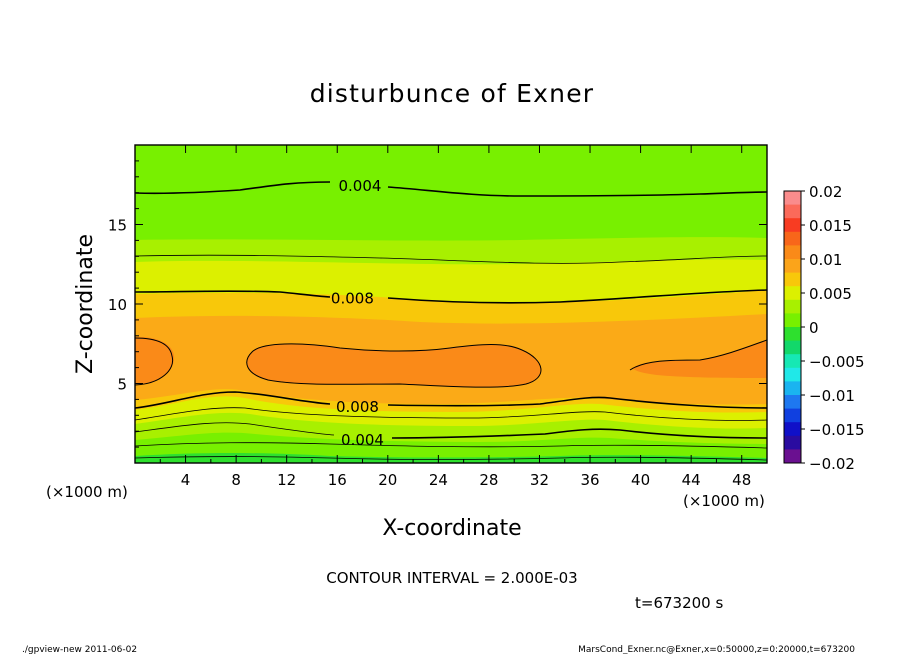  What do you see at coordinates (814, 328) in the screenshot?
I see `colorbar-tick-label: 0` at bounding box center [814, 328].